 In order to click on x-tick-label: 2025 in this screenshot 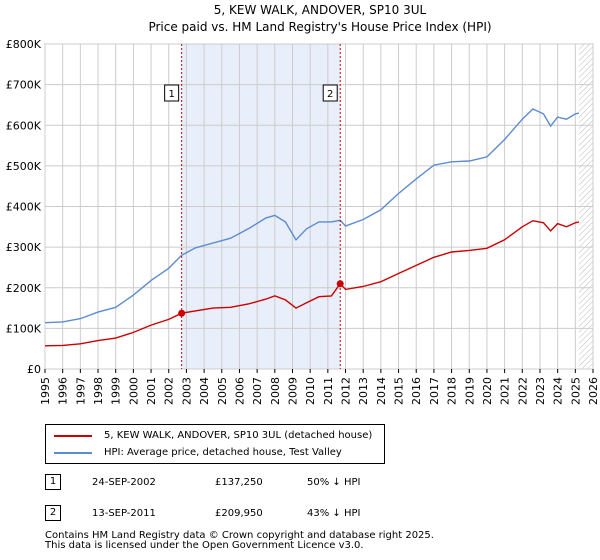, I will do `click(575, 391)`.